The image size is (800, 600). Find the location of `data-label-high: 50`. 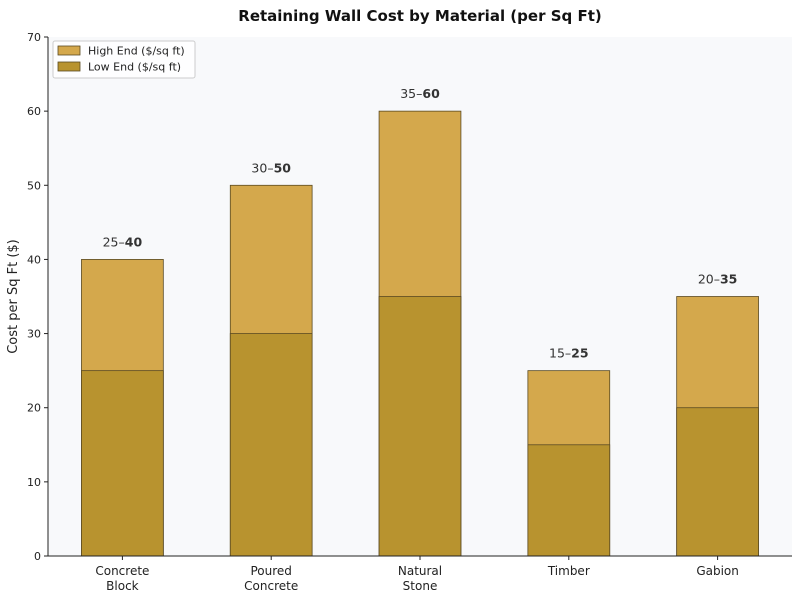

data-label-high: 50 is located at coordinates (283, 167).